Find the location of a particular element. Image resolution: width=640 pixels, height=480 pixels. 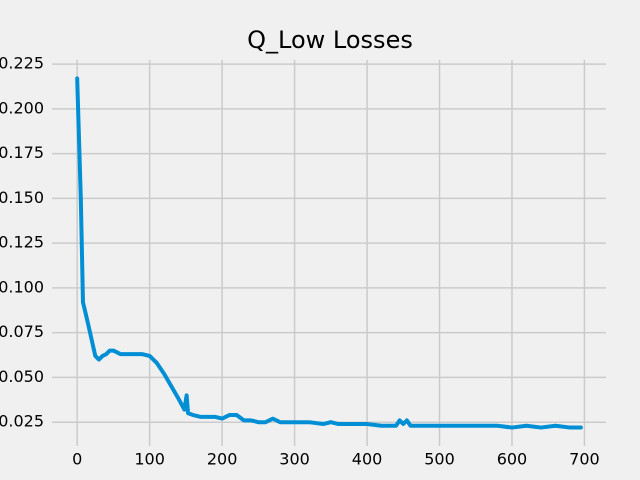

x-tick-label: 200 is located at coordinates (222, 459).